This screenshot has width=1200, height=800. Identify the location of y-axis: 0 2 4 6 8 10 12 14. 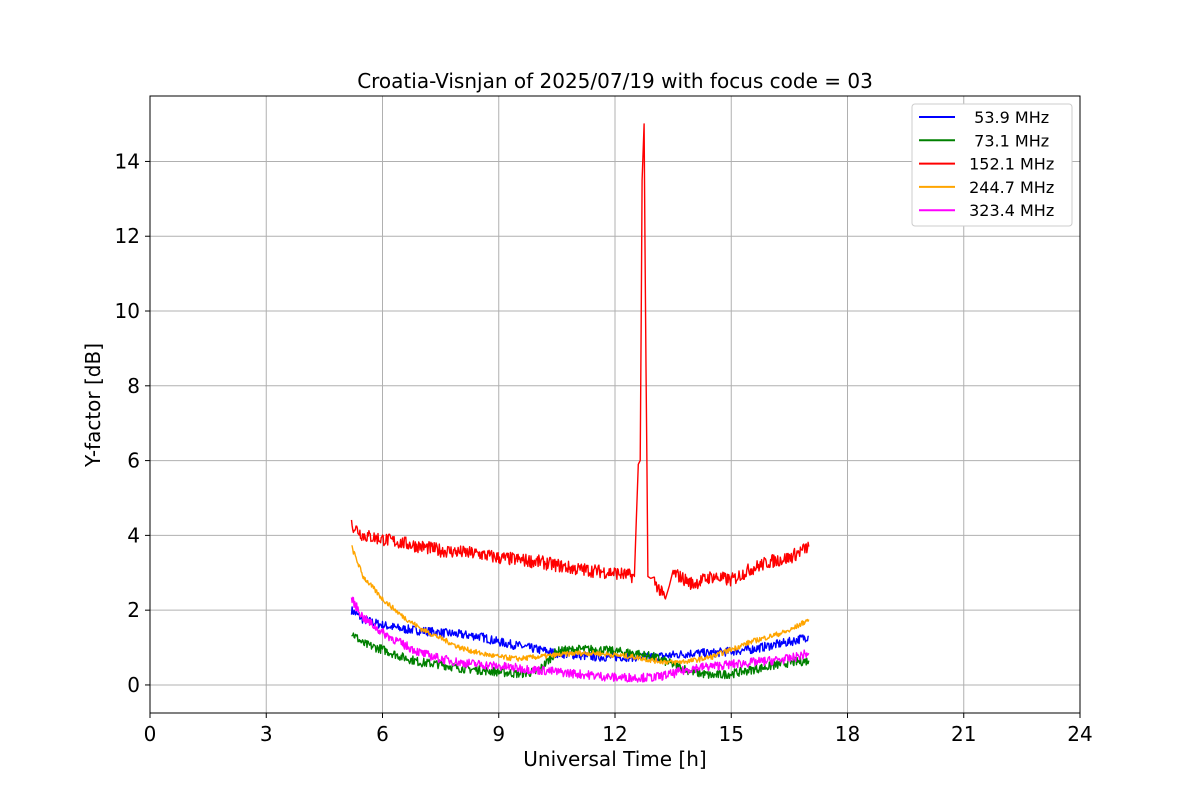
(132, 423).